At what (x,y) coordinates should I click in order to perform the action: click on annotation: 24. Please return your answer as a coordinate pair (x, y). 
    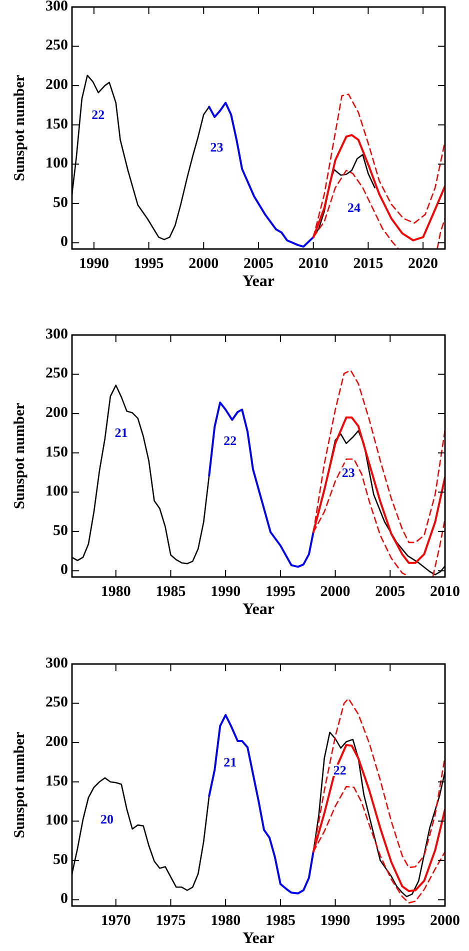
    Looking at the image, I should click on (354, 207).